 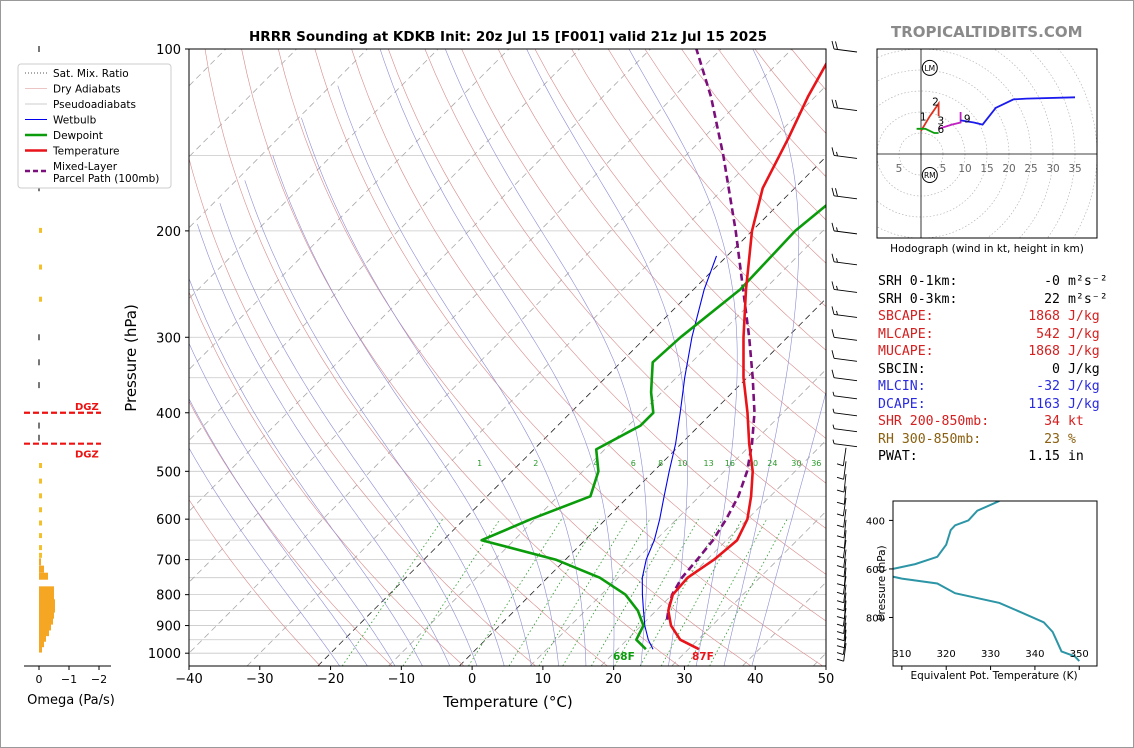 I want to click on stat-value: 1868, so click(x=1044, y=316).